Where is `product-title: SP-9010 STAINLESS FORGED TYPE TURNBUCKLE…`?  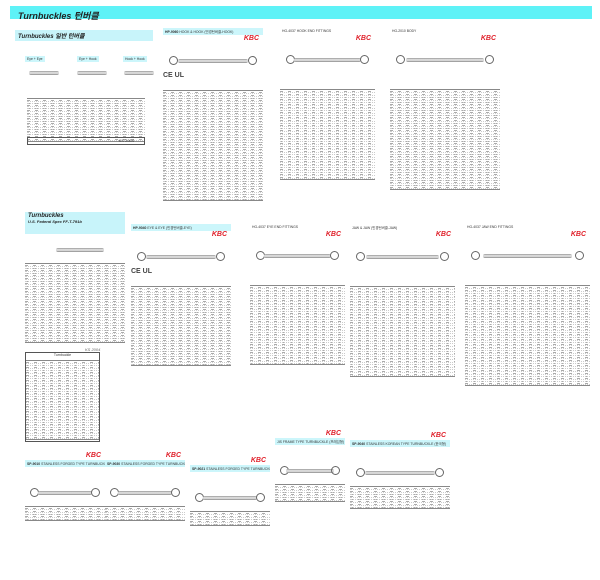 product-title: SP-9010 STAINLESS FORGED TYPE TURNBUCKLE… is located at coordinates (65, 463).